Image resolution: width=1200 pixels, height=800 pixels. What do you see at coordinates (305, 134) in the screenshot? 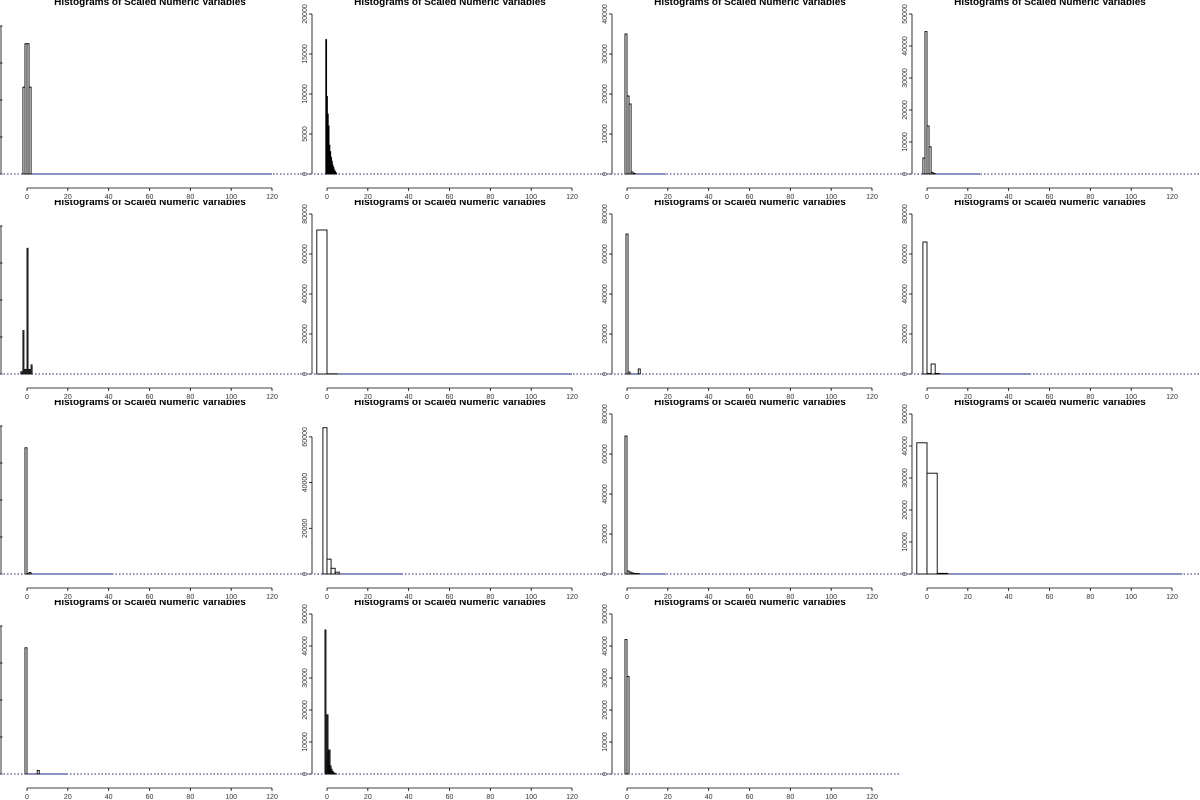
I see `y-tick-label: 5000` at bounding box center [305, 134].